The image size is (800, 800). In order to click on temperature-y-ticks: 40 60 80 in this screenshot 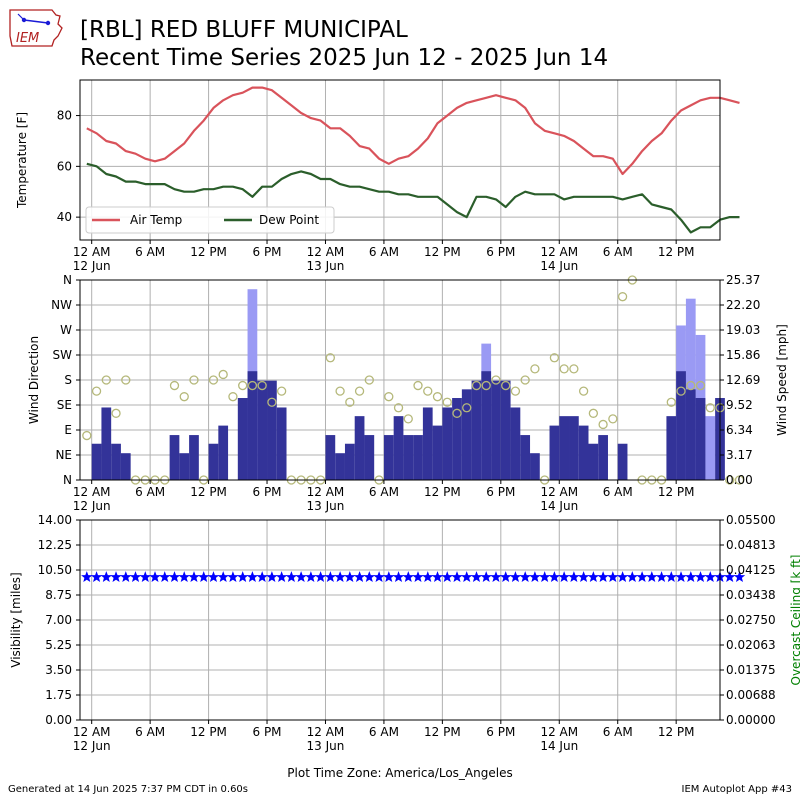, I will do `click(68, 166)`.